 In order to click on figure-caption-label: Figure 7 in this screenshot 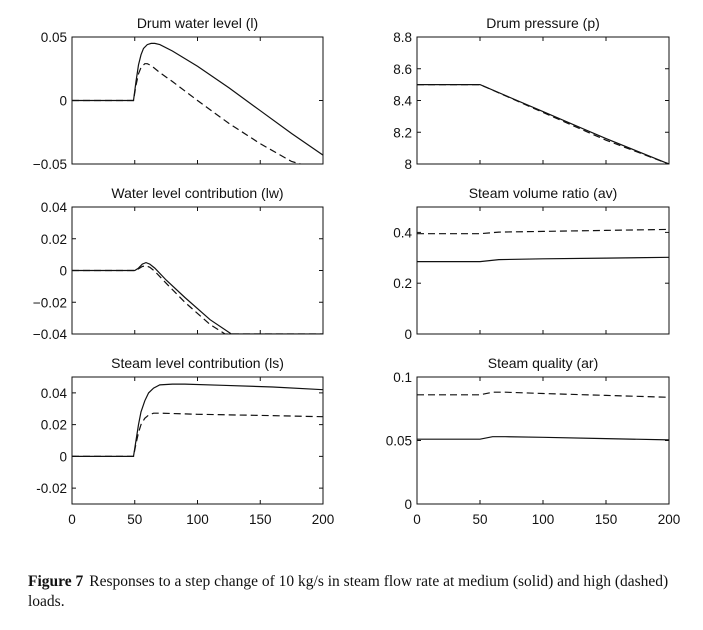, I will do `click(56, 581)`.